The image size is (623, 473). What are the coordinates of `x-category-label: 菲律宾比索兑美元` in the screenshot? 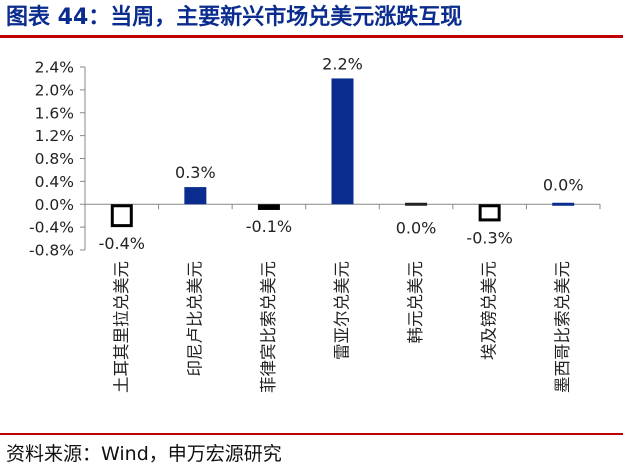 It's located at (268, 327).